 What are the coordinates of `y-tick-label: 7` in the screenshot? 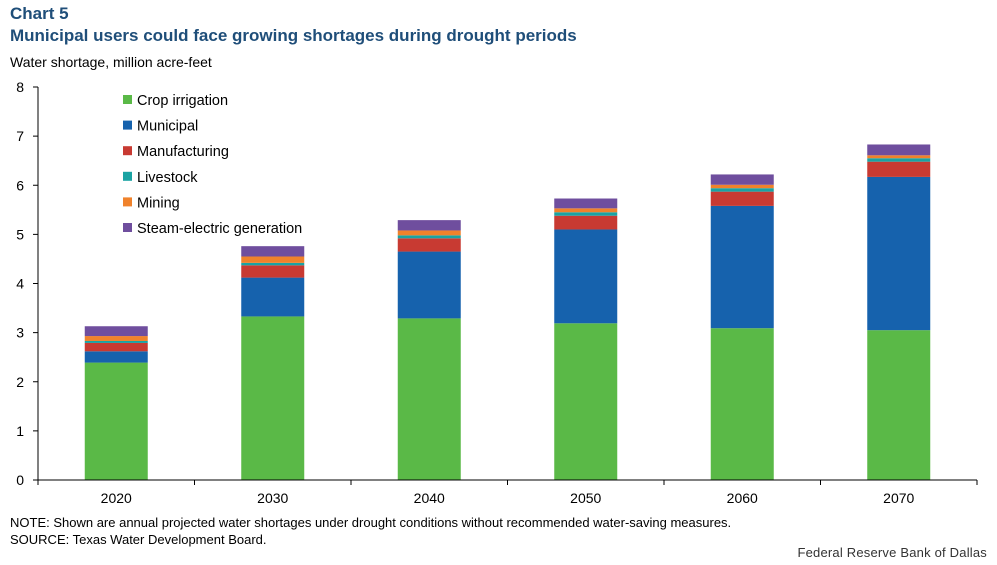 It's located at (20, 136).